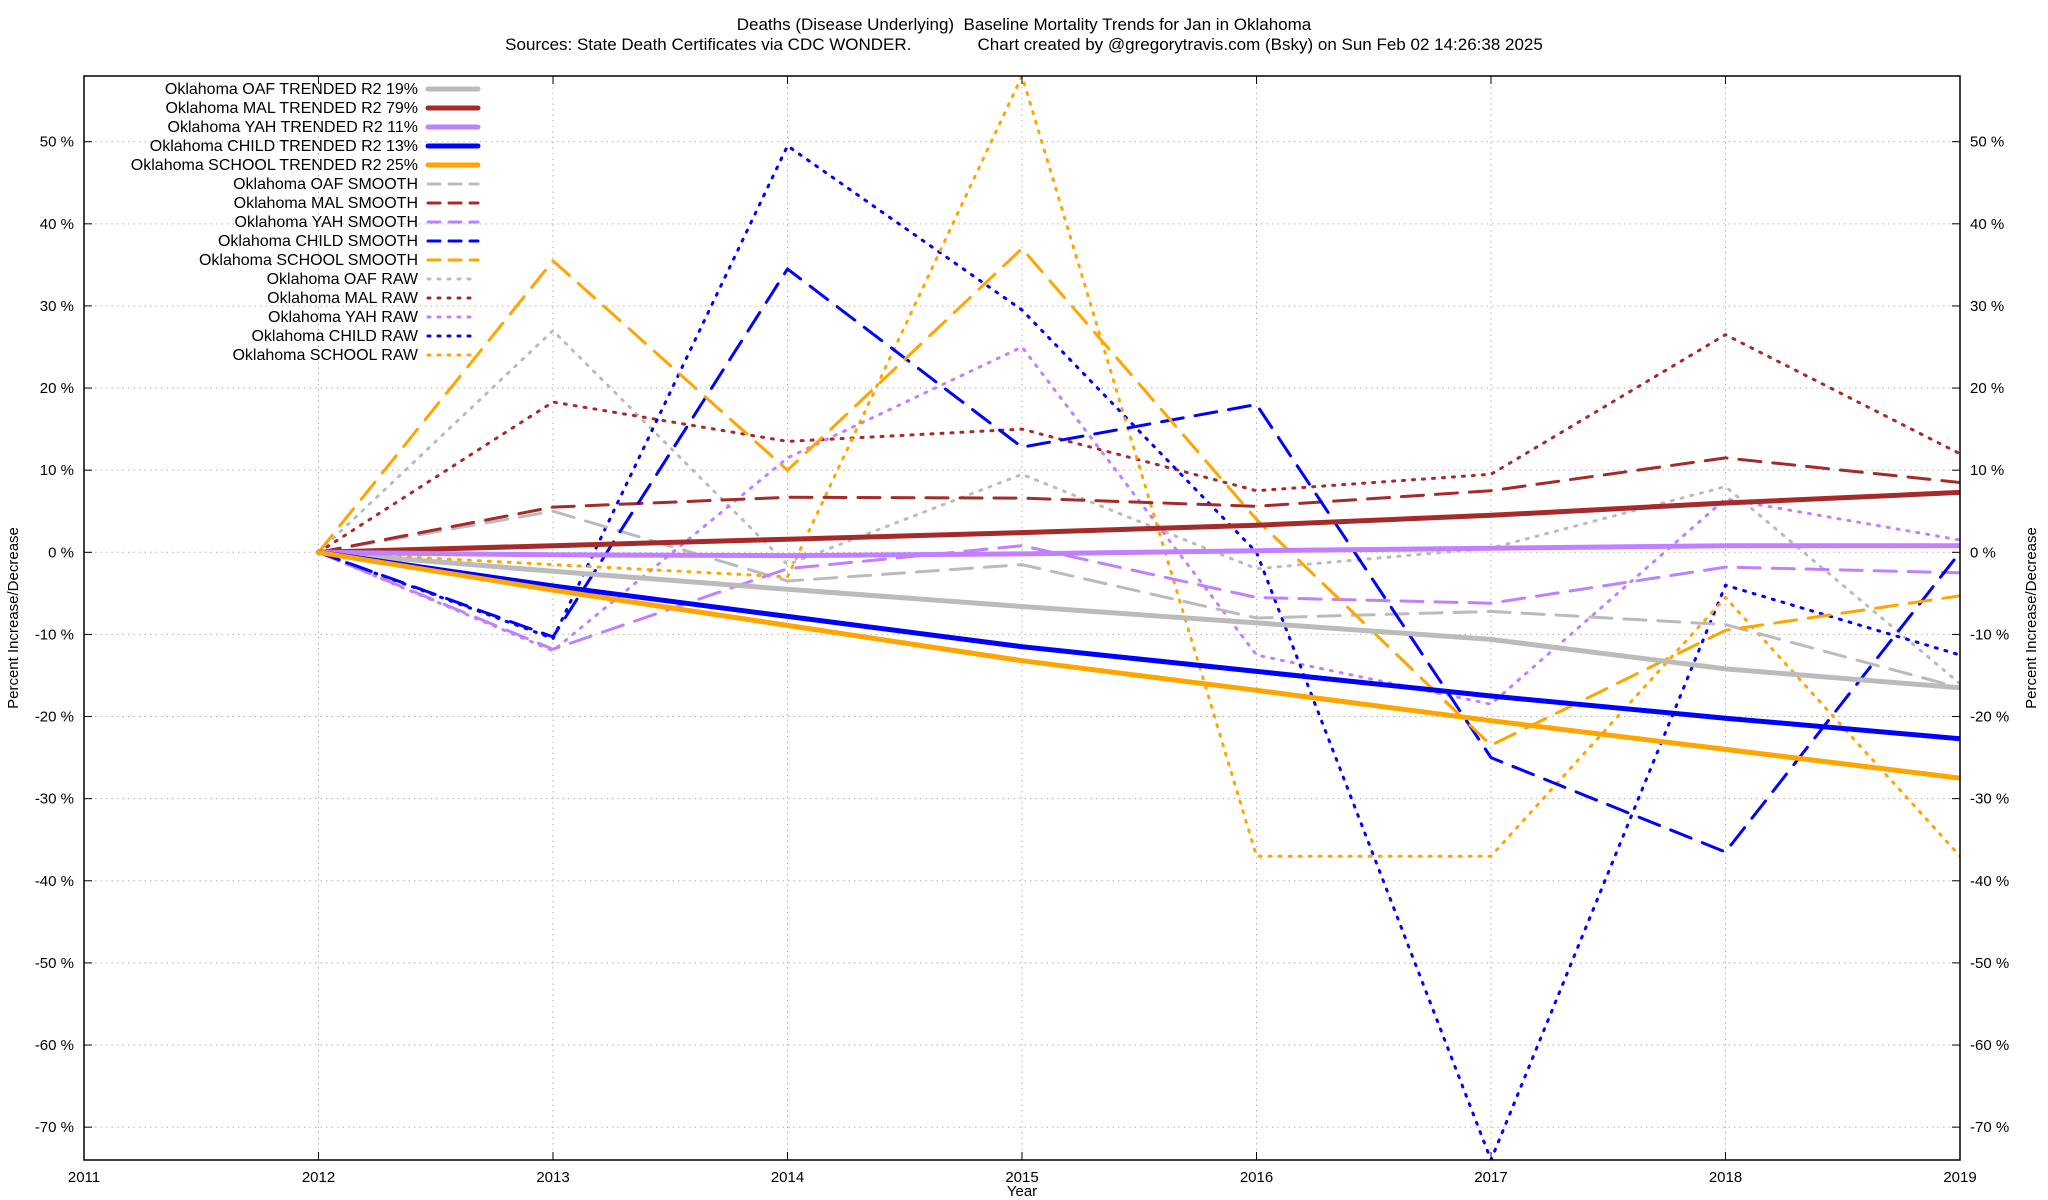 The width and height of the screenshot is (2048, 1200). Describe the element at coordinates (54, 717) in the screenshot. I see `y-tick-label: -20 %` at that location.